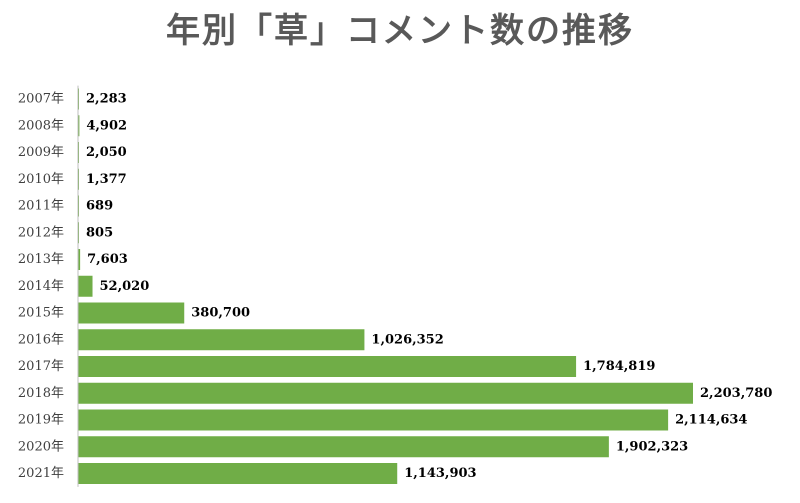 This screenshot has height=503, width=800. What do you see at coordinates (41, 125) in the screenshot?
I see `category-label: 2008年` at bounding box center [41, 125].